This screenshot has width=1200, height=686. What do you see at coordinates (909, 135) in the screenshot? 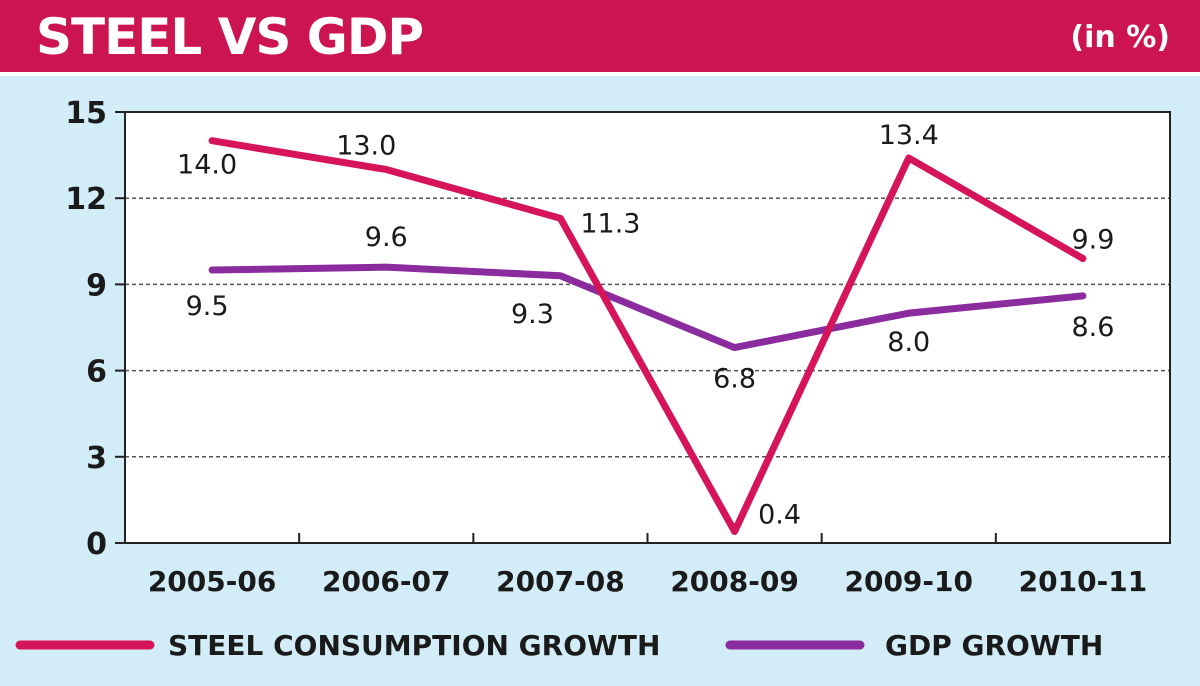
I see `data-label-steel: 13.4` at bounding box center [909, 135].